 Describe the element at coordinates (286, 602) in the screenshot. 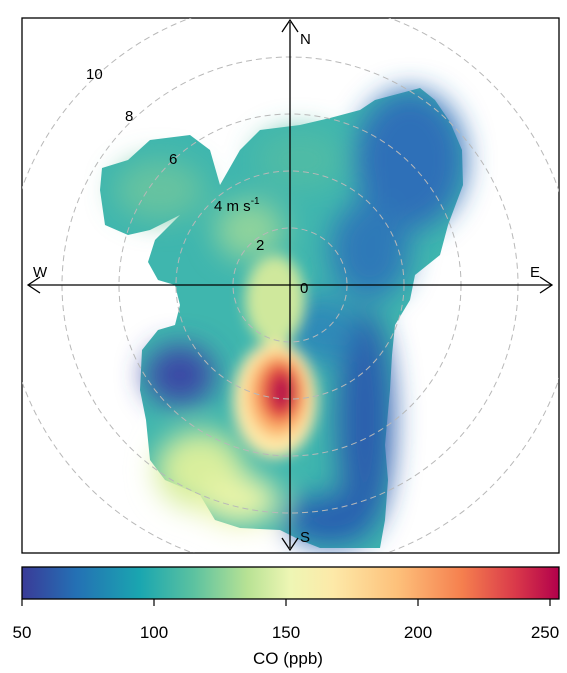

I see `colorbar-ticks` at that location.